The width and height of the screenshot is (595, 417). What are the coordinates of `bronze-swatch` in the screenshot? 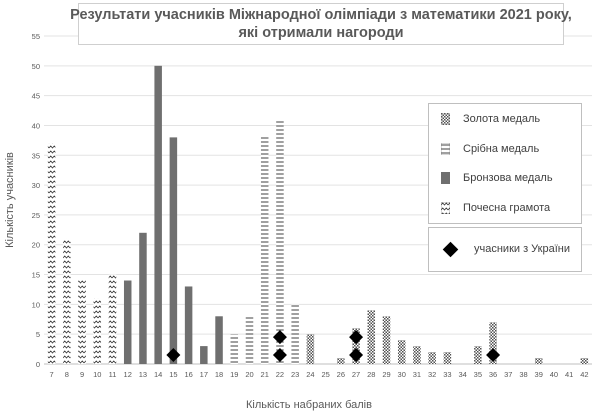 It's located at (445, 178).